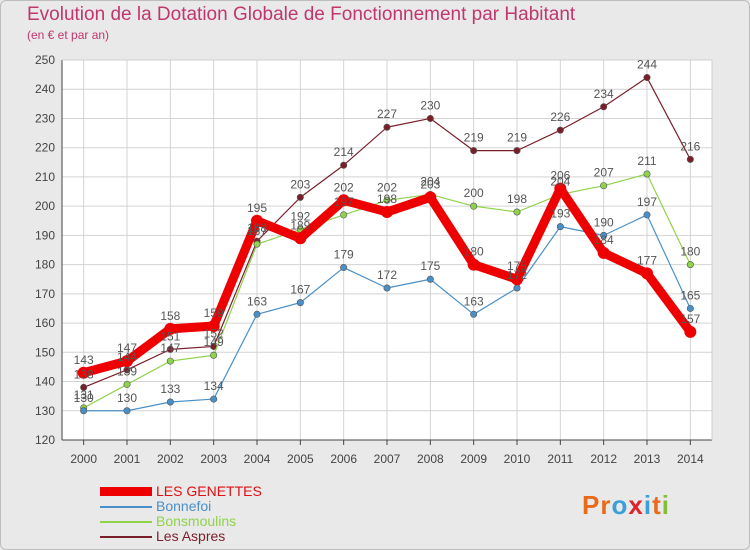 This screenshot has height=550, width=750. Describe the element at coordinates (257, 231) in the screenshot. I see `data-label-bonsmoulins: 187` at that location.